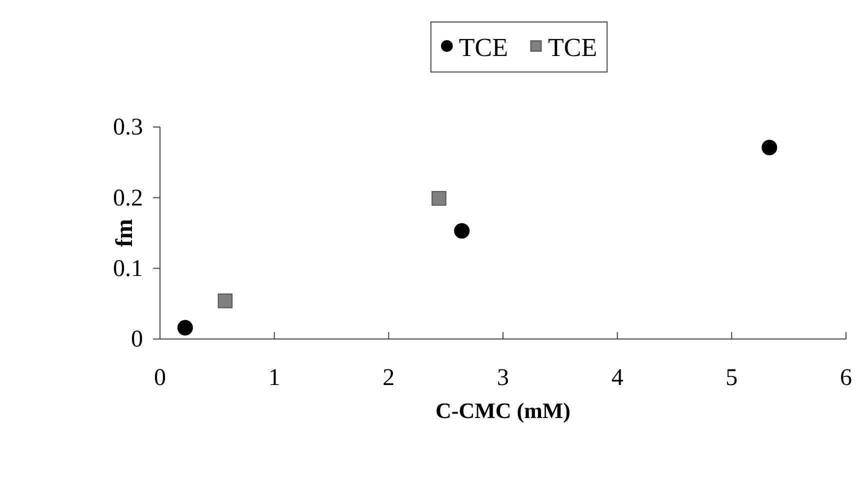  I want to click on y-tick-label: 0.1, so click(128, 269).